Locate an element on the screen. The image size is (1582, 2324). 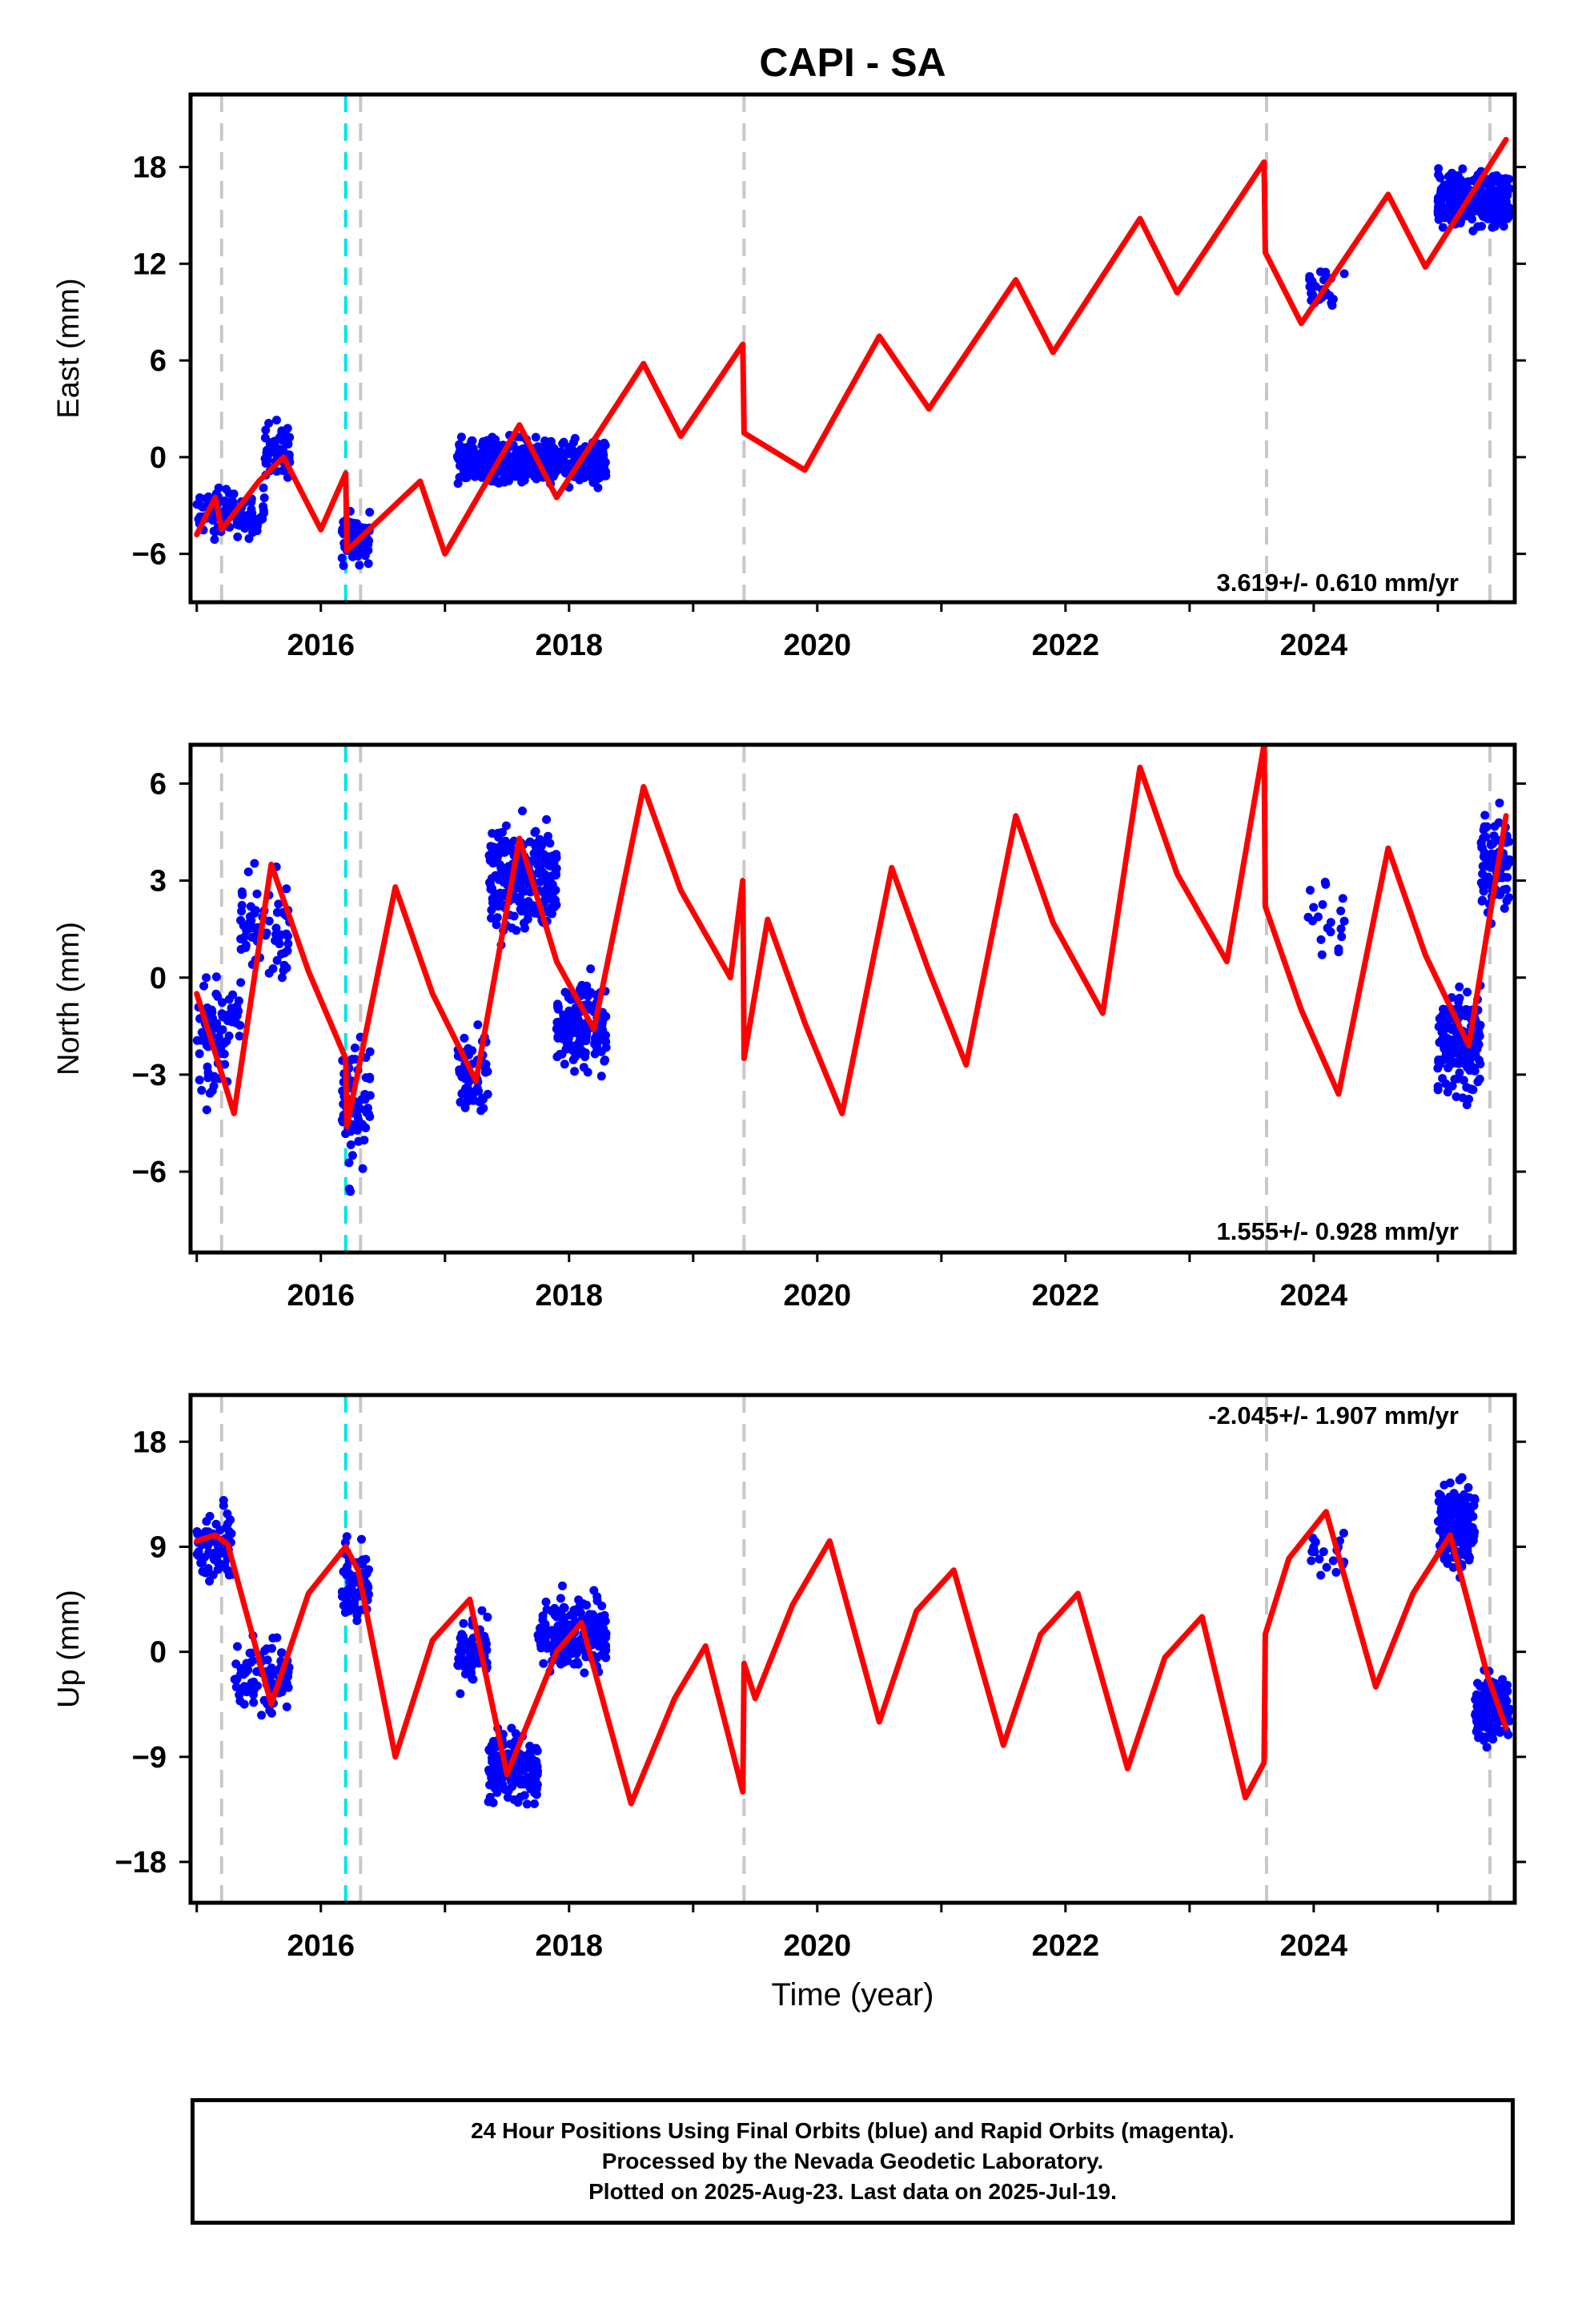
y-axis-label: East (mm) is located at coordinates (69, 348).